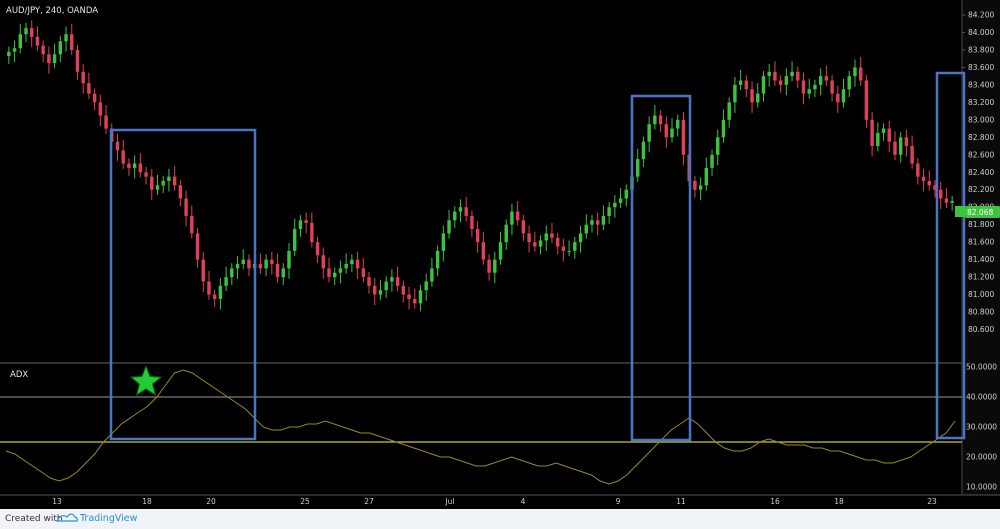 Image resolution: width=1000 pixels, height=529 pixels. What do you see at coordinates (981, 367) in the screenshot?
I see `adx-tick-label: 50.0000` at bounding box center [981, 367].